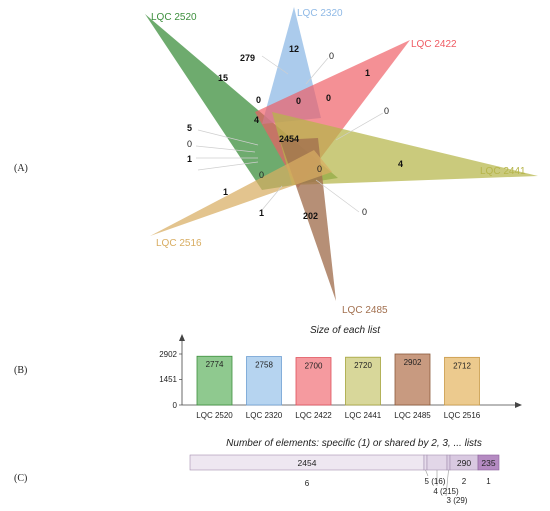 Image resolution: width=550 pixels, height=511 pixels. I want to click on bar-chart-y-ticks: 2902 1451 0, so click(170, 380).